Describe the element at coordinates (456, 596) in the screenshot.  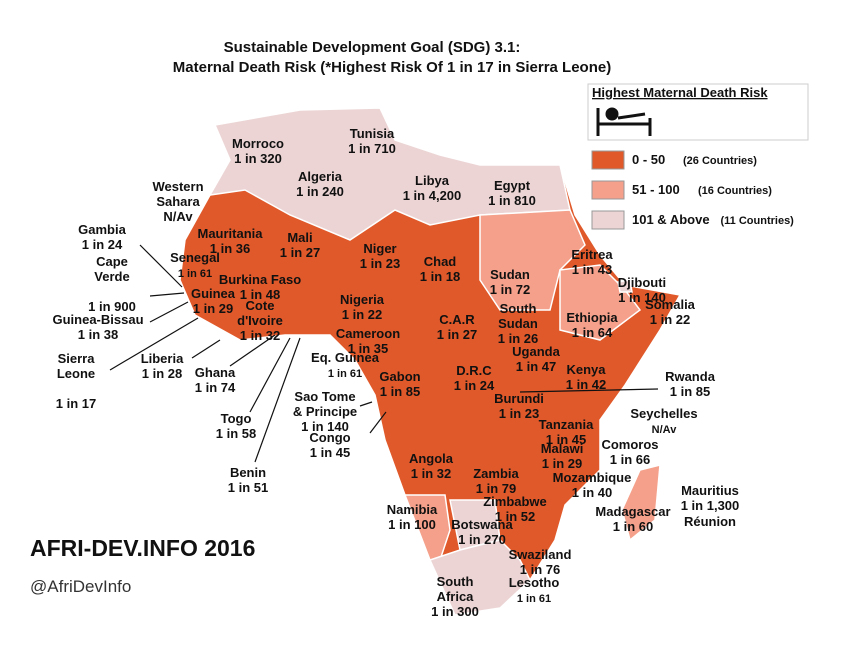
I see `country-name: Africa` at that location.